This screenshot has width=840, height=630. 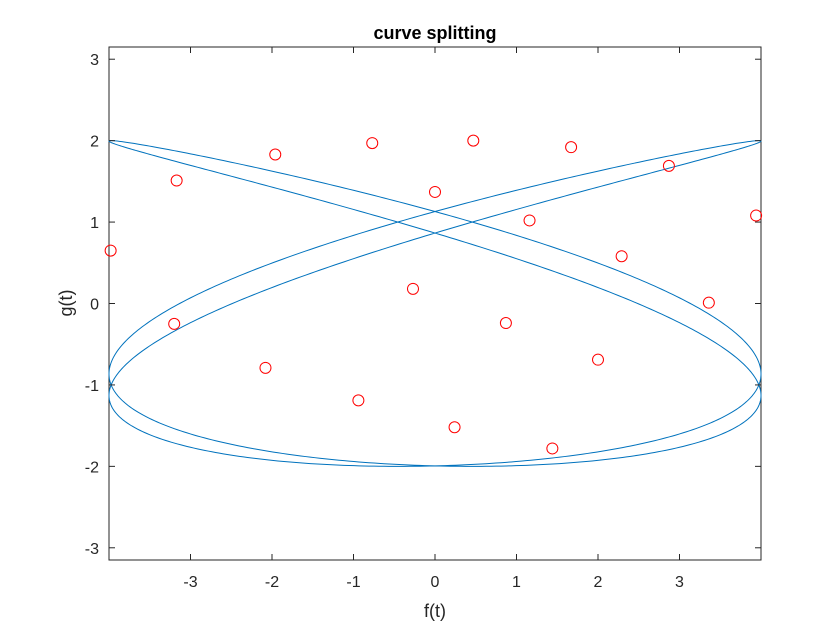 I want to click on x-tick-label: -1, so click(x=353, y=582).